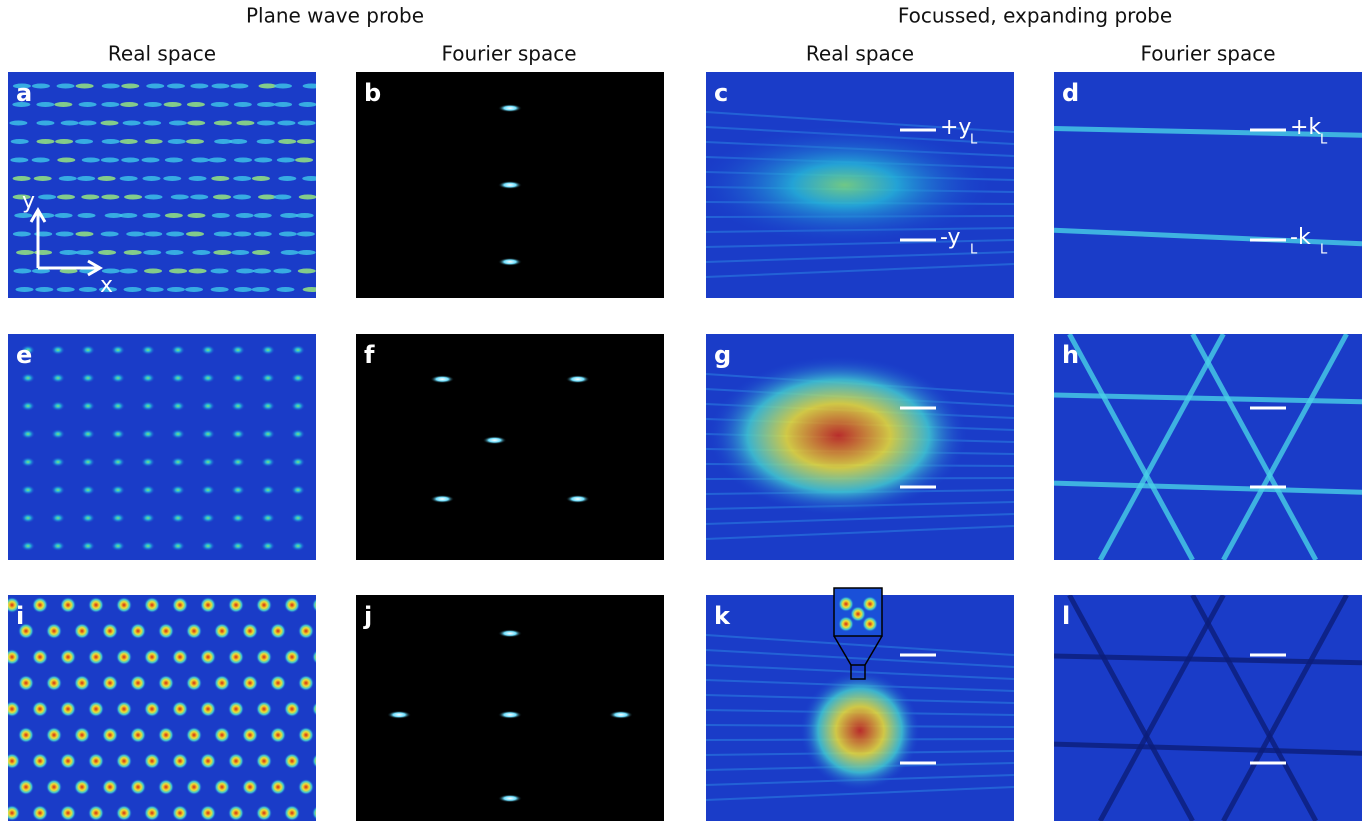  Describe the element at coordinates (950, 237) in the screenshot. I see `annotation: -y` at that location.